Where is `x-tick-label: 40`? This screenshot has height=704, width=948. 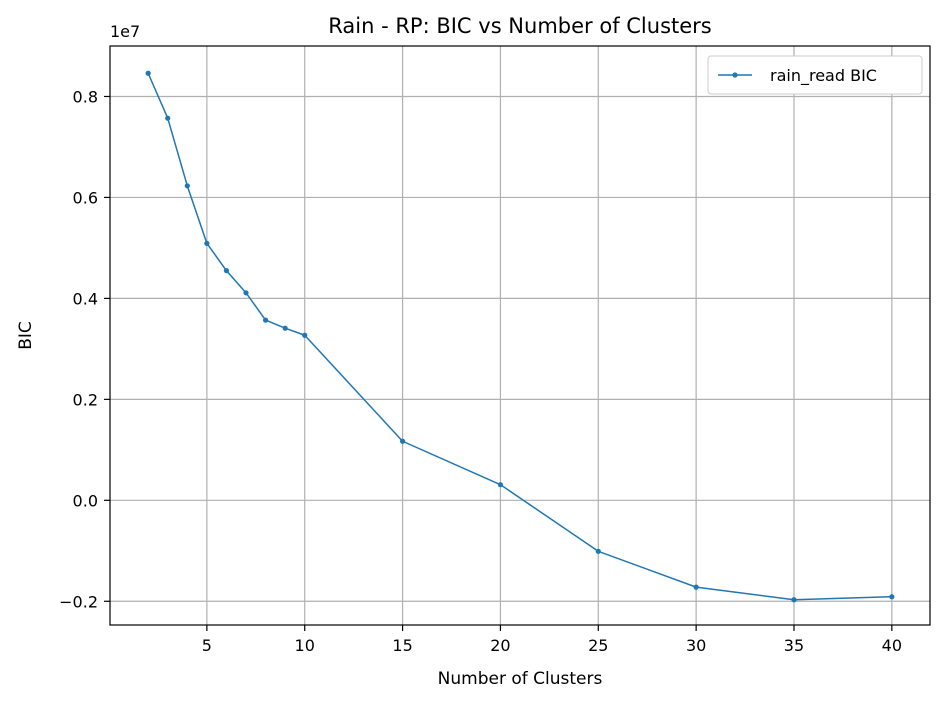 x-tick-label: 40 is located at coordinates (892, 645).